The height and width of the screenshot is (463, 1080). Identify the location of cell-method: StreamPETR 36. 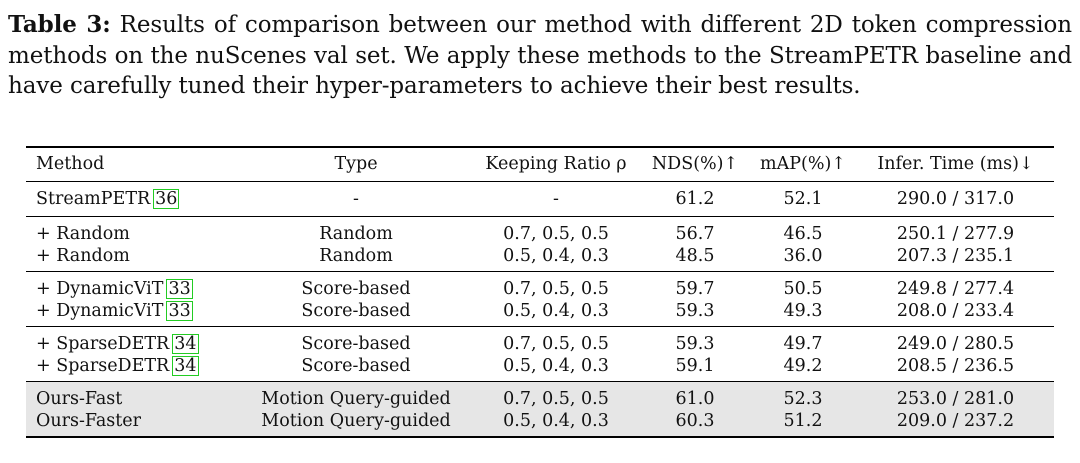
(133, 199).